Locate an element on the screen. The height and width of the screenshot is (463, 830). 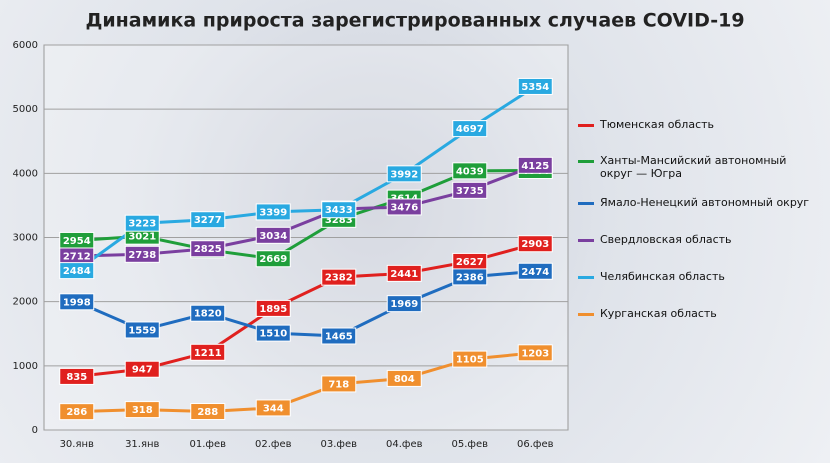
data-label-text: 4125 is located at coordinates (535, 166).